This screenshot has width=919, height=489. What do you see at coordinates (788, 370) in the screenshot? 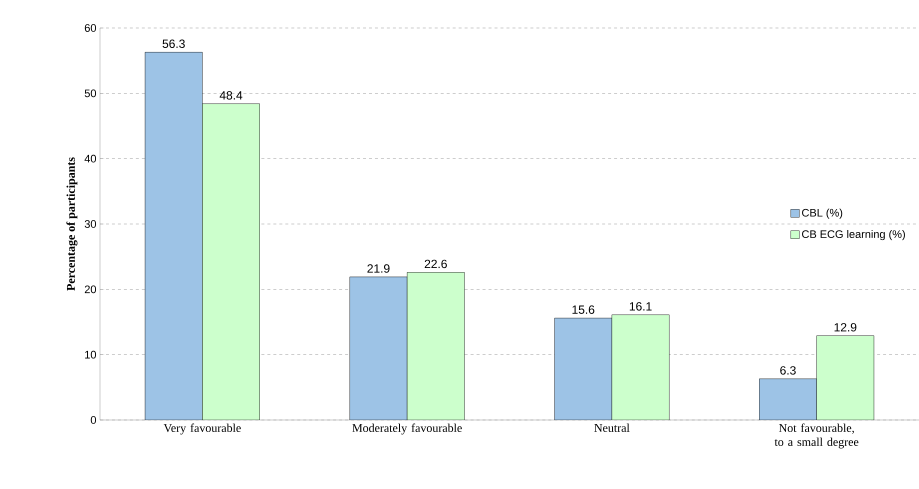
I see `data-label: 6.3` at bounding box center [788, 370].